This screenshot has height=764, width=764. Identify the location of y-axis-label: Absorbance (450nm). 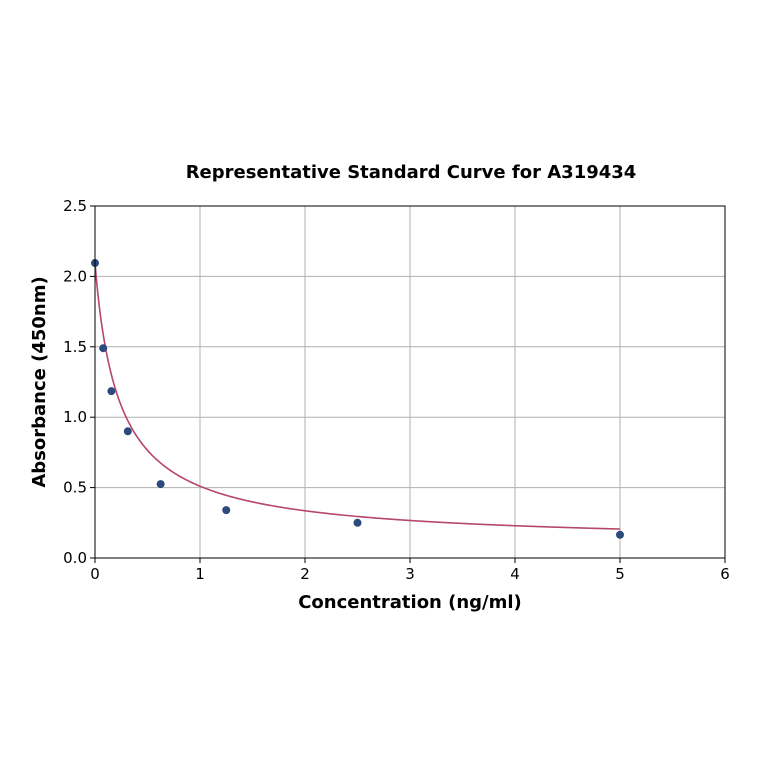
(39, 381).